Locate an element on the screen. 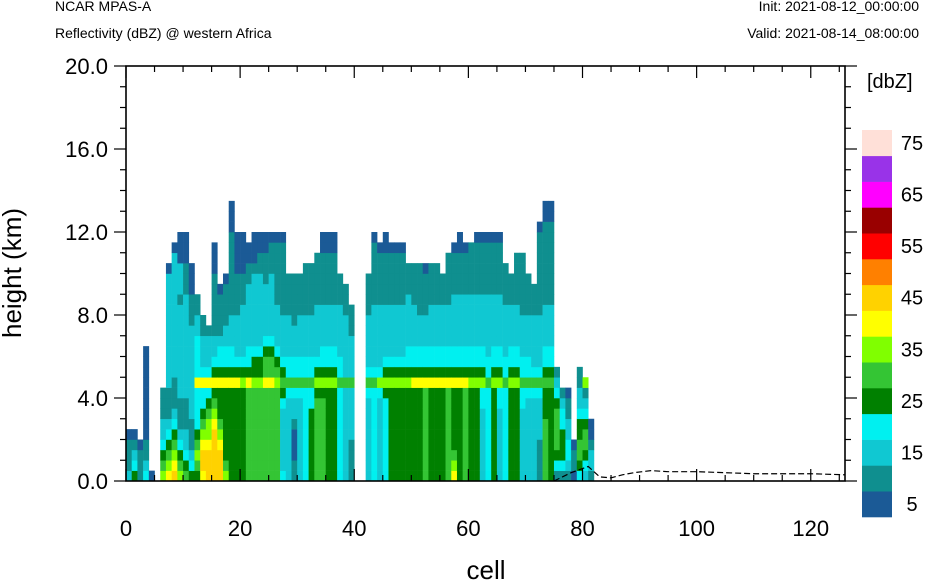 The height and width of the screenshot is (580, 925). model-name: NCAR MPAS-A is located at coordinates (103, 7).